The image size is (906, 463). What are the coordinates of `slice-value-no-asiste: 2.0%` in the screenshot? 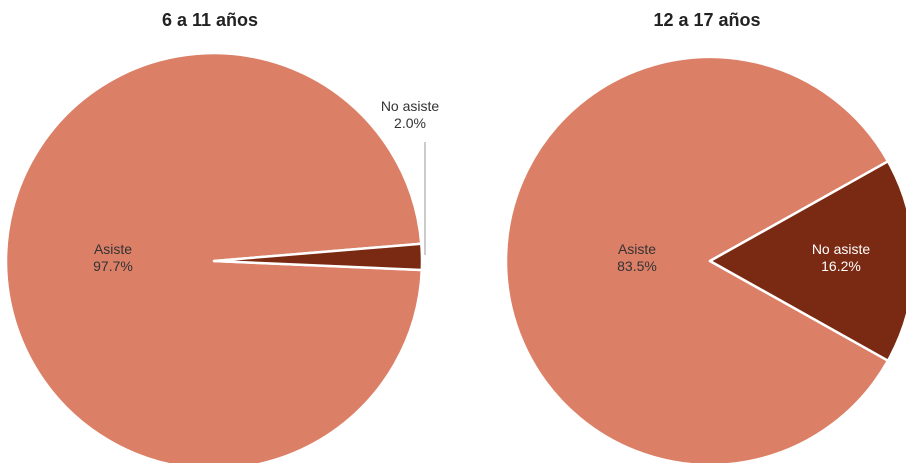 It's located at (410, 123).